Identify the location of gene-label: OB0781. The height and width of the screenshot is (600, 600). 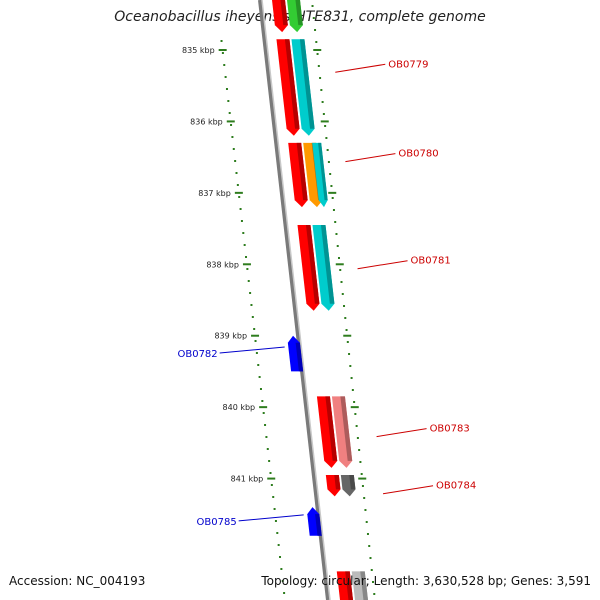
(431, 261).